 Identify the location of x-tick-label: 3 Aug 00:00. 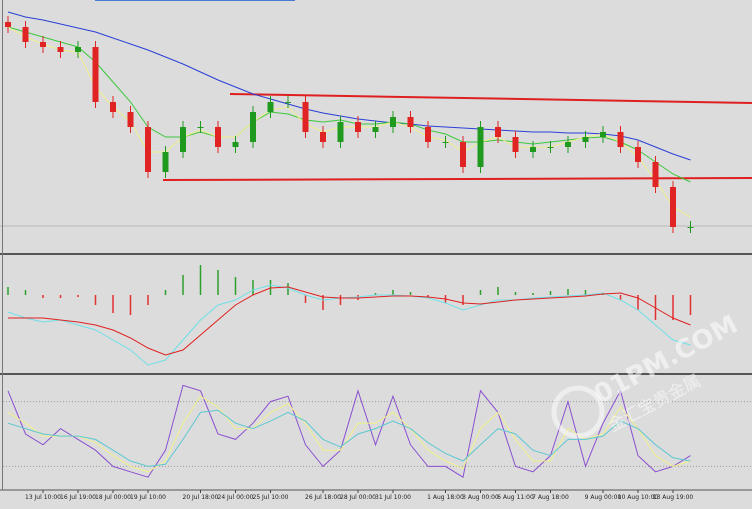
(480, 497).